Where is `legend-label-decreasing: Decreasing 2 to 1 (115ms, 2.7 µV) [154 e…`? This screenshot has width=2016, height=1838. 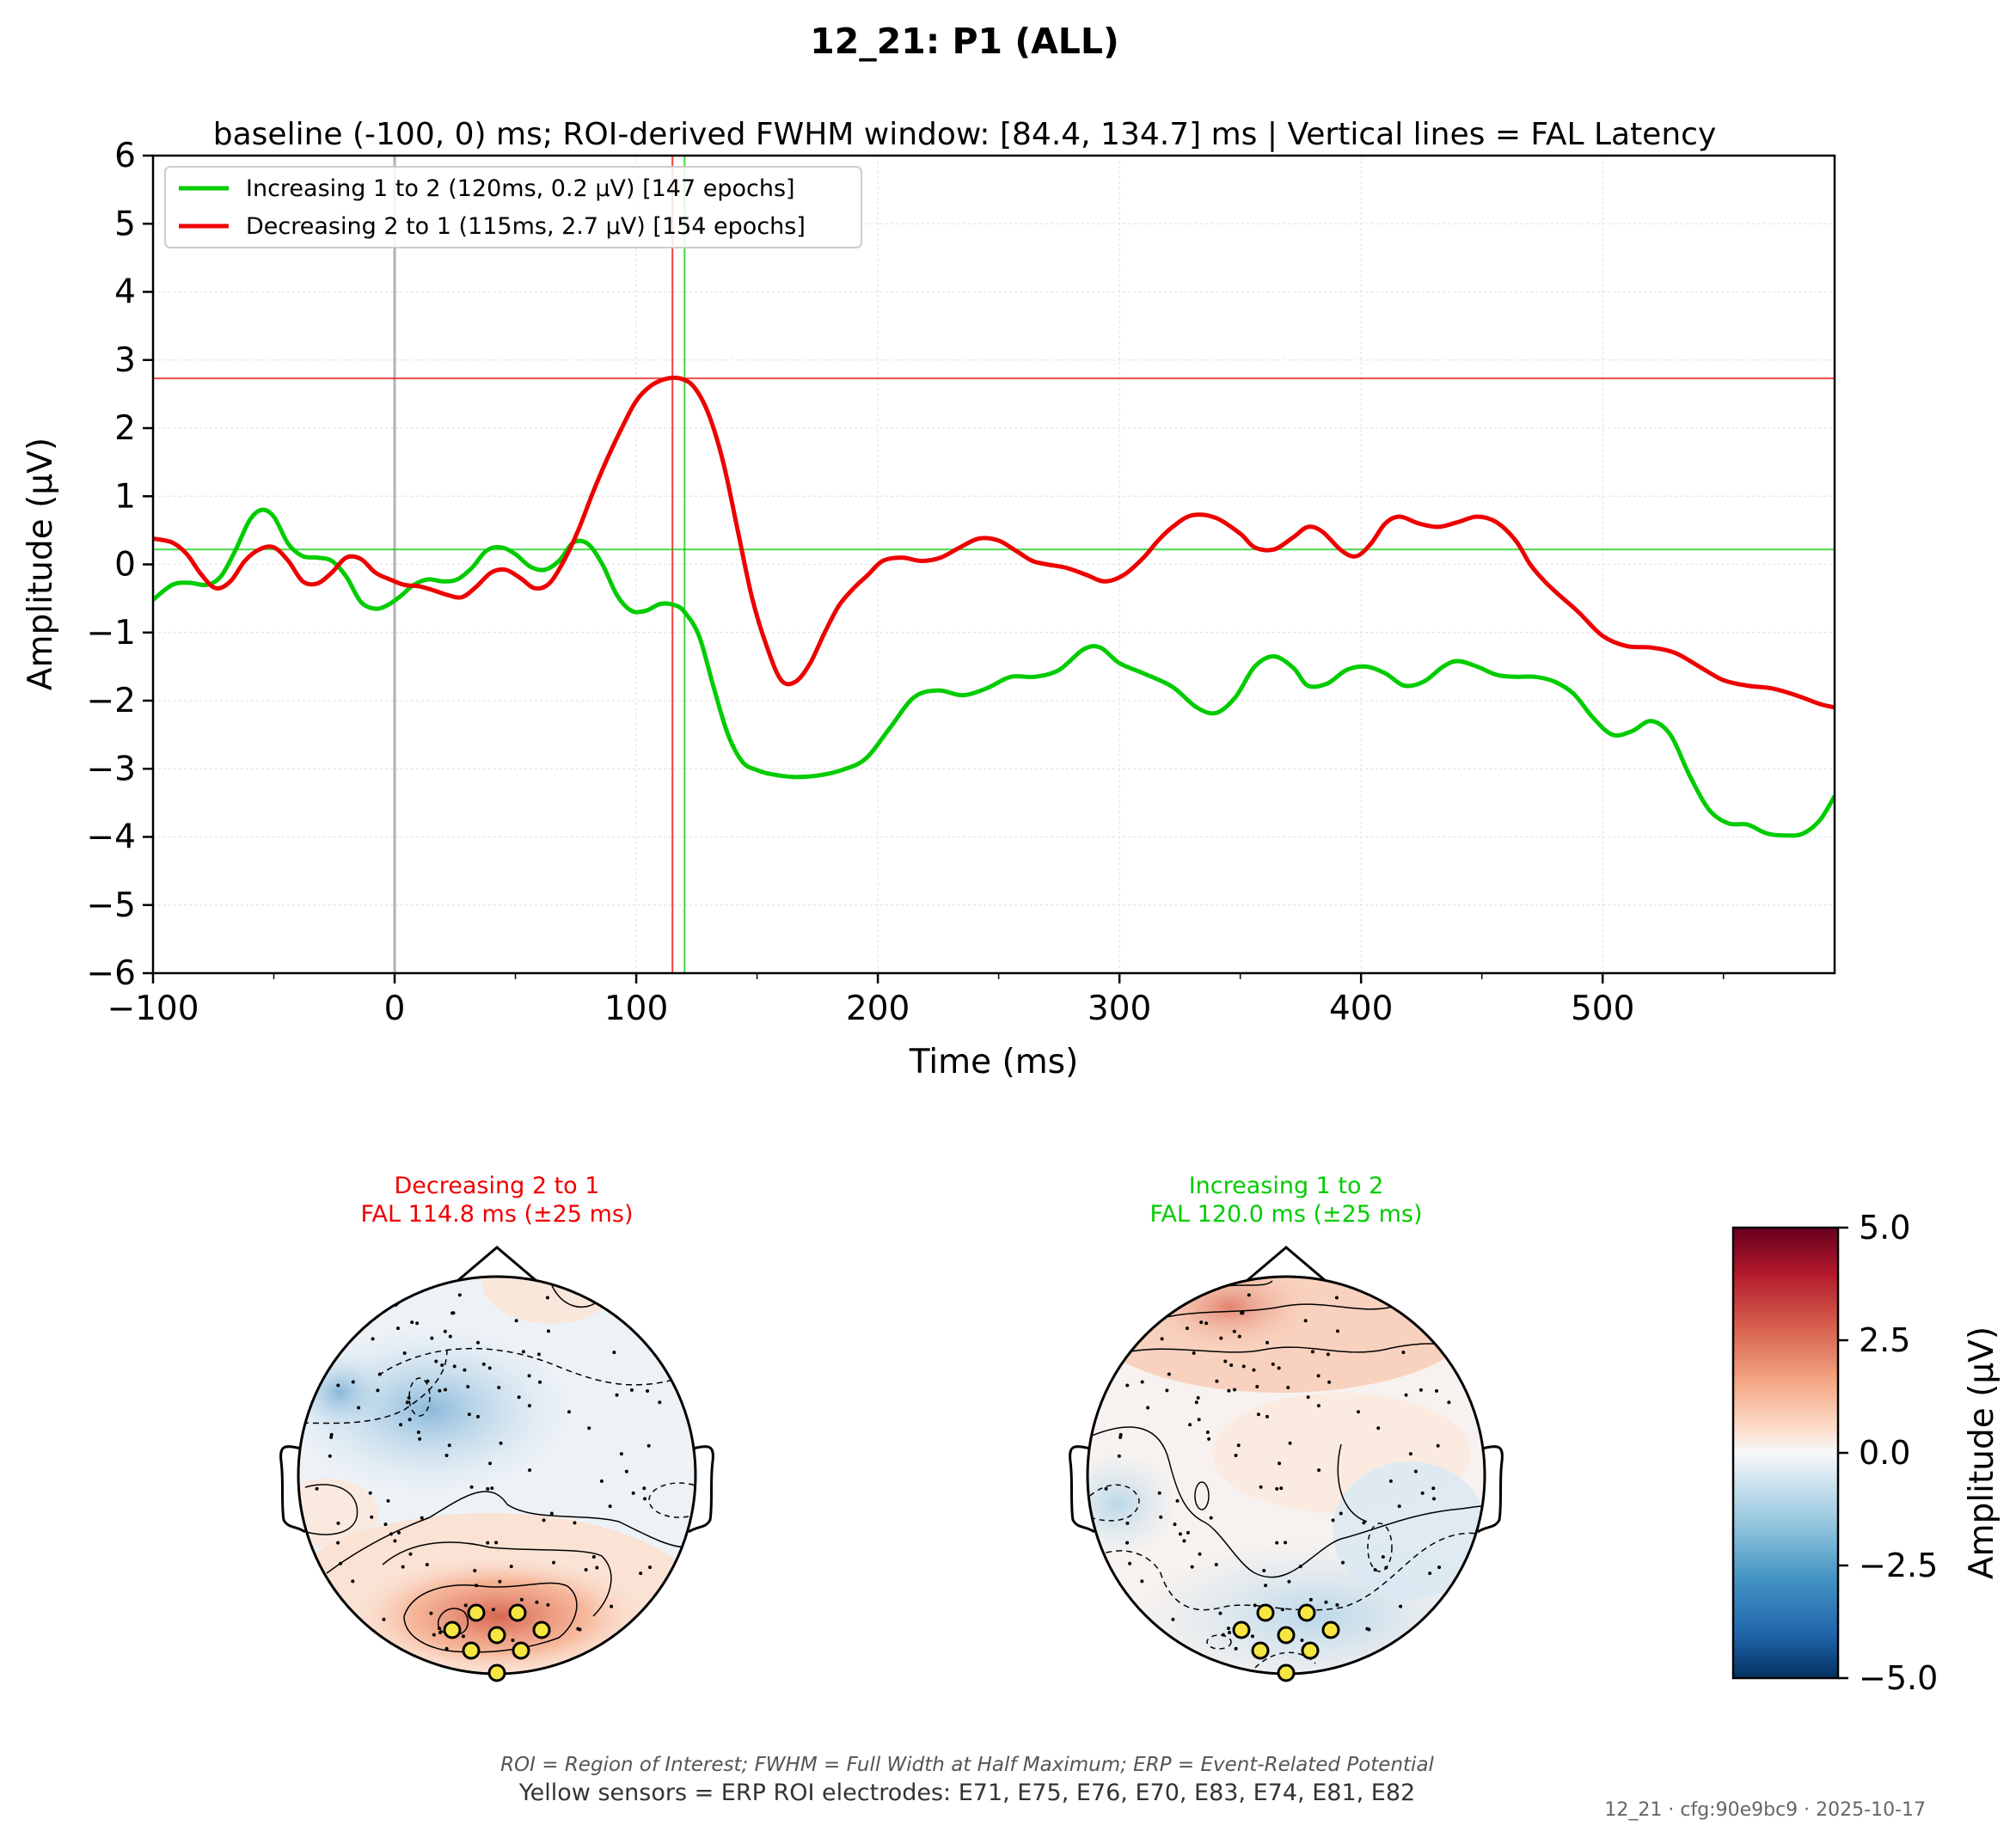 legend-label-decreasing: Decreasing 2 to 1 (115ms, 2.7 µV) [154 e… is located at coordinates (526, 227).